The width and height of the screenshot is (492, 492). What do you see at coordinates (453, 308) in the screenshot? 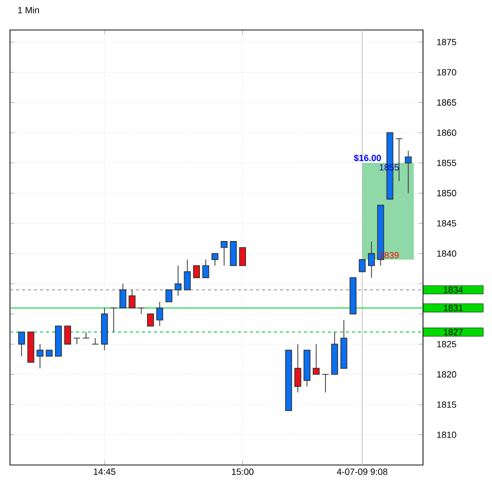
I see `ref-line-label: 1831` at bounding box center [453, 308].